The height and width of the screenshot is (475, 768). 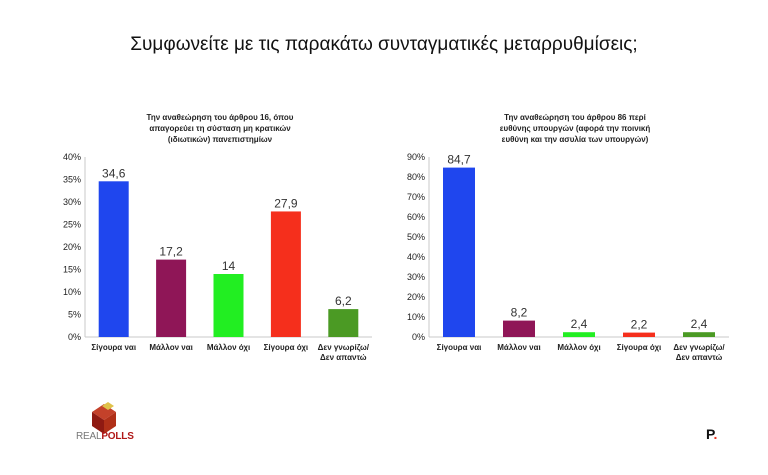 I want to click on y-tick-label: 70%, so click(x=416, y=197).